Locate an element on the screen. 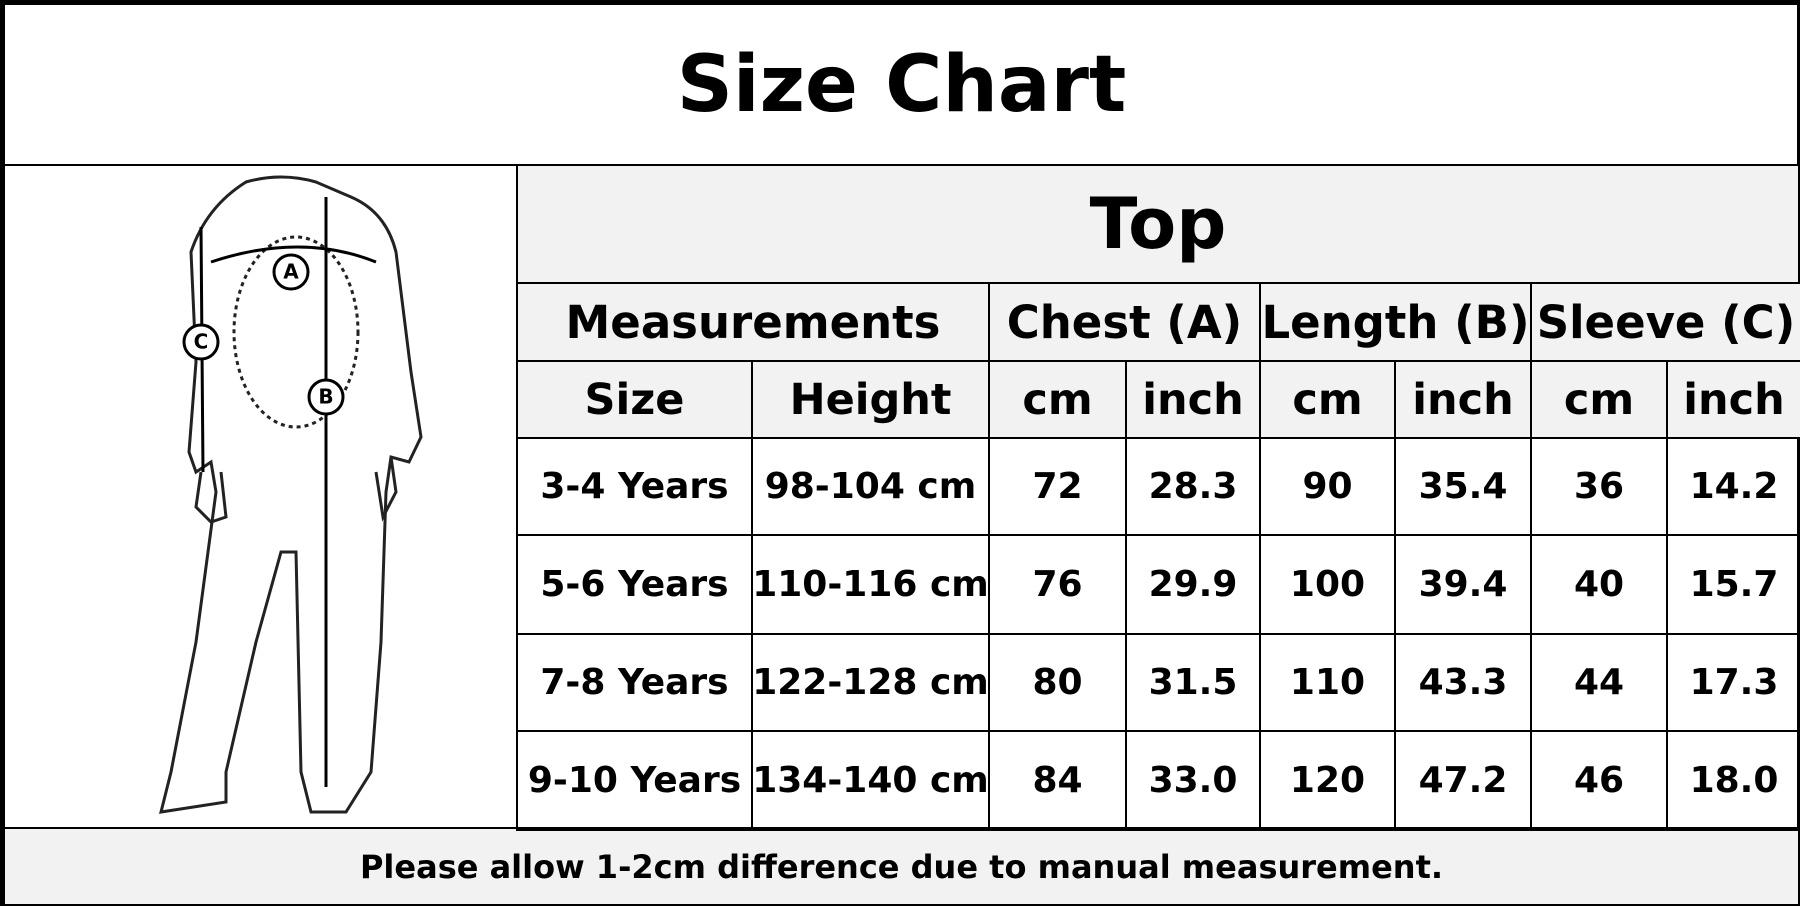  table-cell-text: 122-128 cm is located at coordinates (870, 682).